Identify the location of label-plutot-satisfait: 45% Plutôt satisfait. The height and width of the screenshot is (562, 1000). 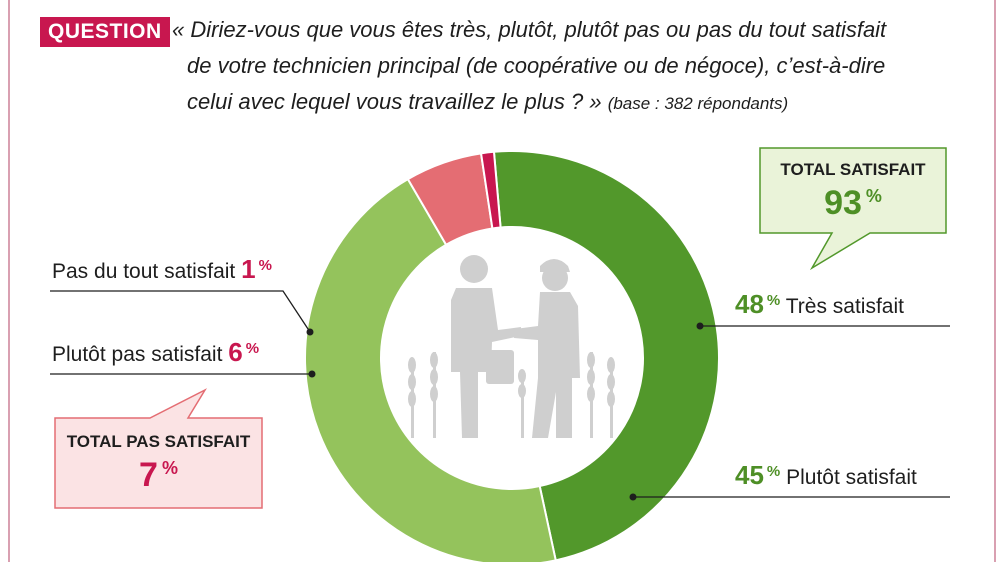
(826, 475).